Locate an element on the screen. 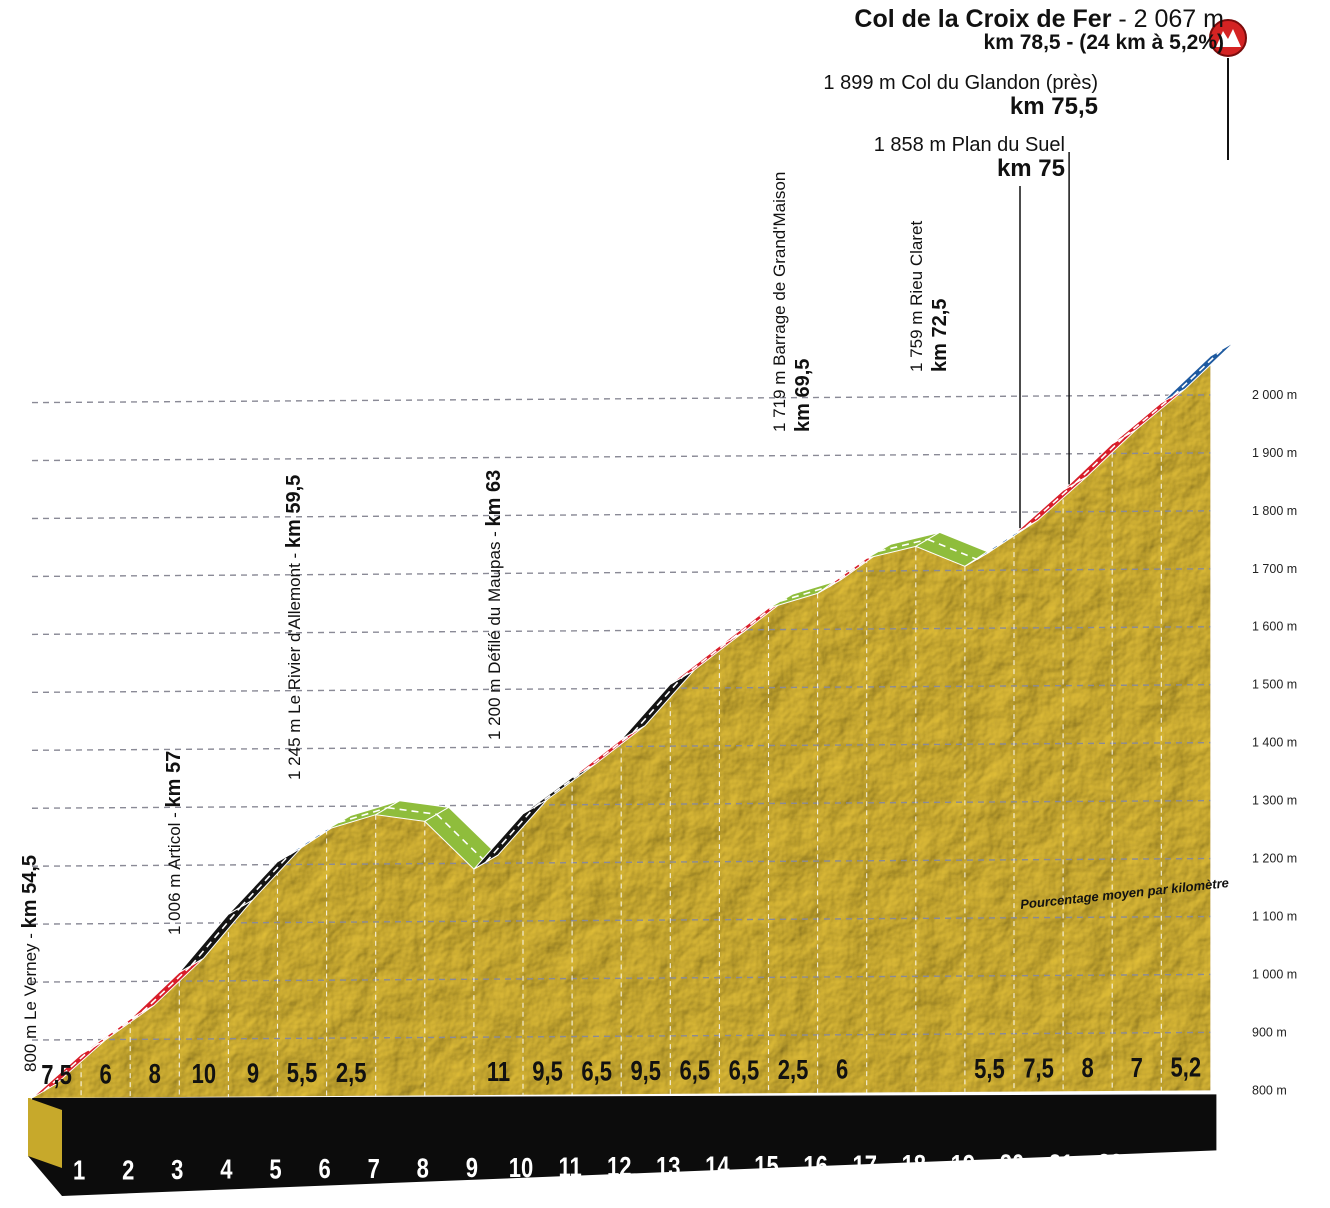 The image size is (1330, 1208). km-marker-label: 14 is located at coordinates (717, 1166).